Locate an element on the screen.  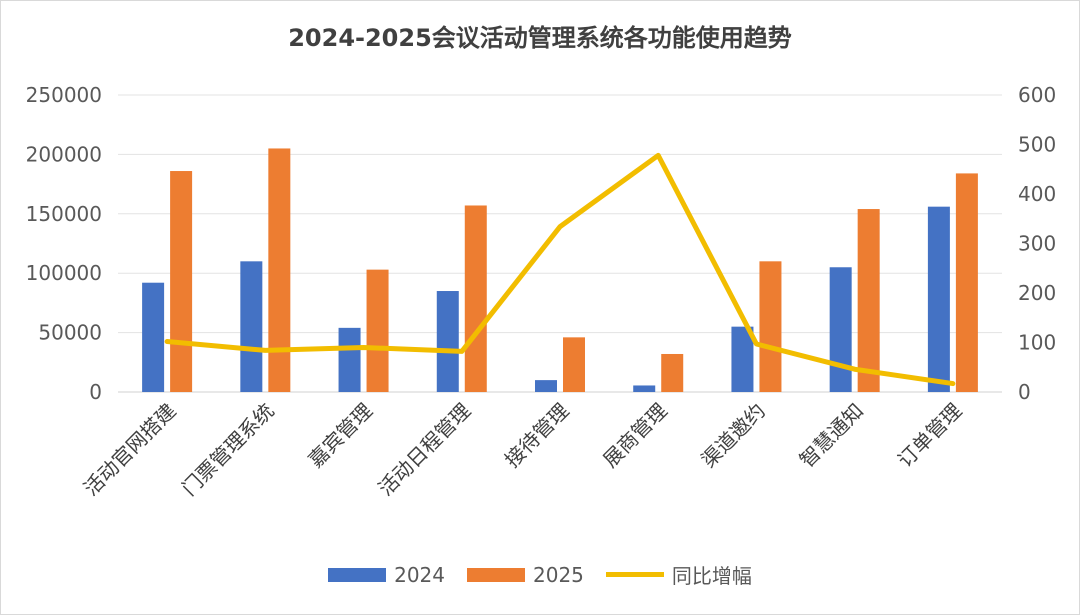
left-tick-label: 100000 is located at coordinates (64, 273).